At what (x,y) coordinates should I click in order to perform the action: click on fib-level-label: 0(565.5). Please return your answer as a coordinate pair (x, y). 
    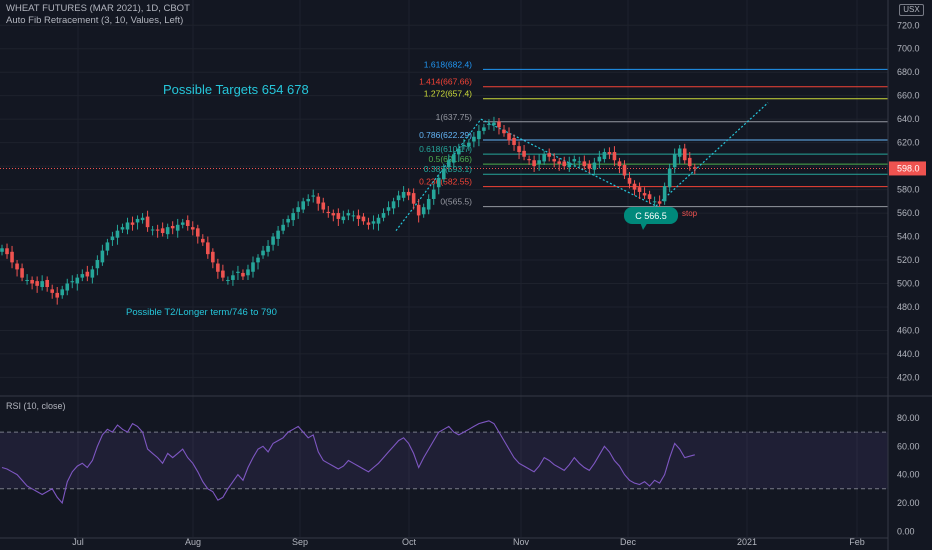
    Looking at the image, I should click on (456, 202).